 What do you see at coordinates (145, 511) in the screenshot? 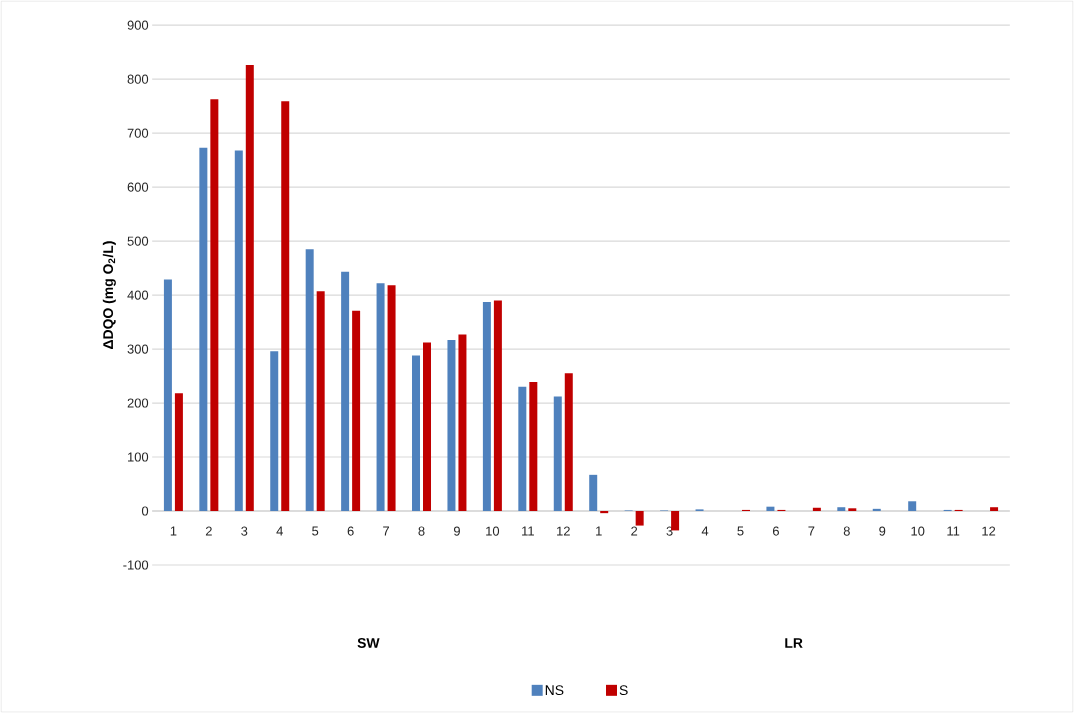
I see `y-tick-label: 0` at bounding box center [145, 511].